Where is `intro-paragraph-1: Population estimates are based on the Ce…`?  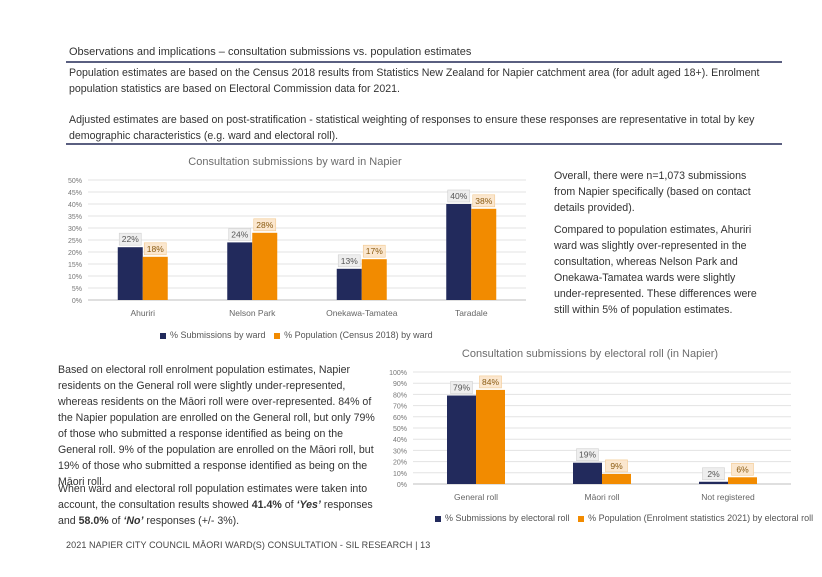
intro-paragraph-1: Population estimates are based on the Ce… is located at coordinates (414, 81).